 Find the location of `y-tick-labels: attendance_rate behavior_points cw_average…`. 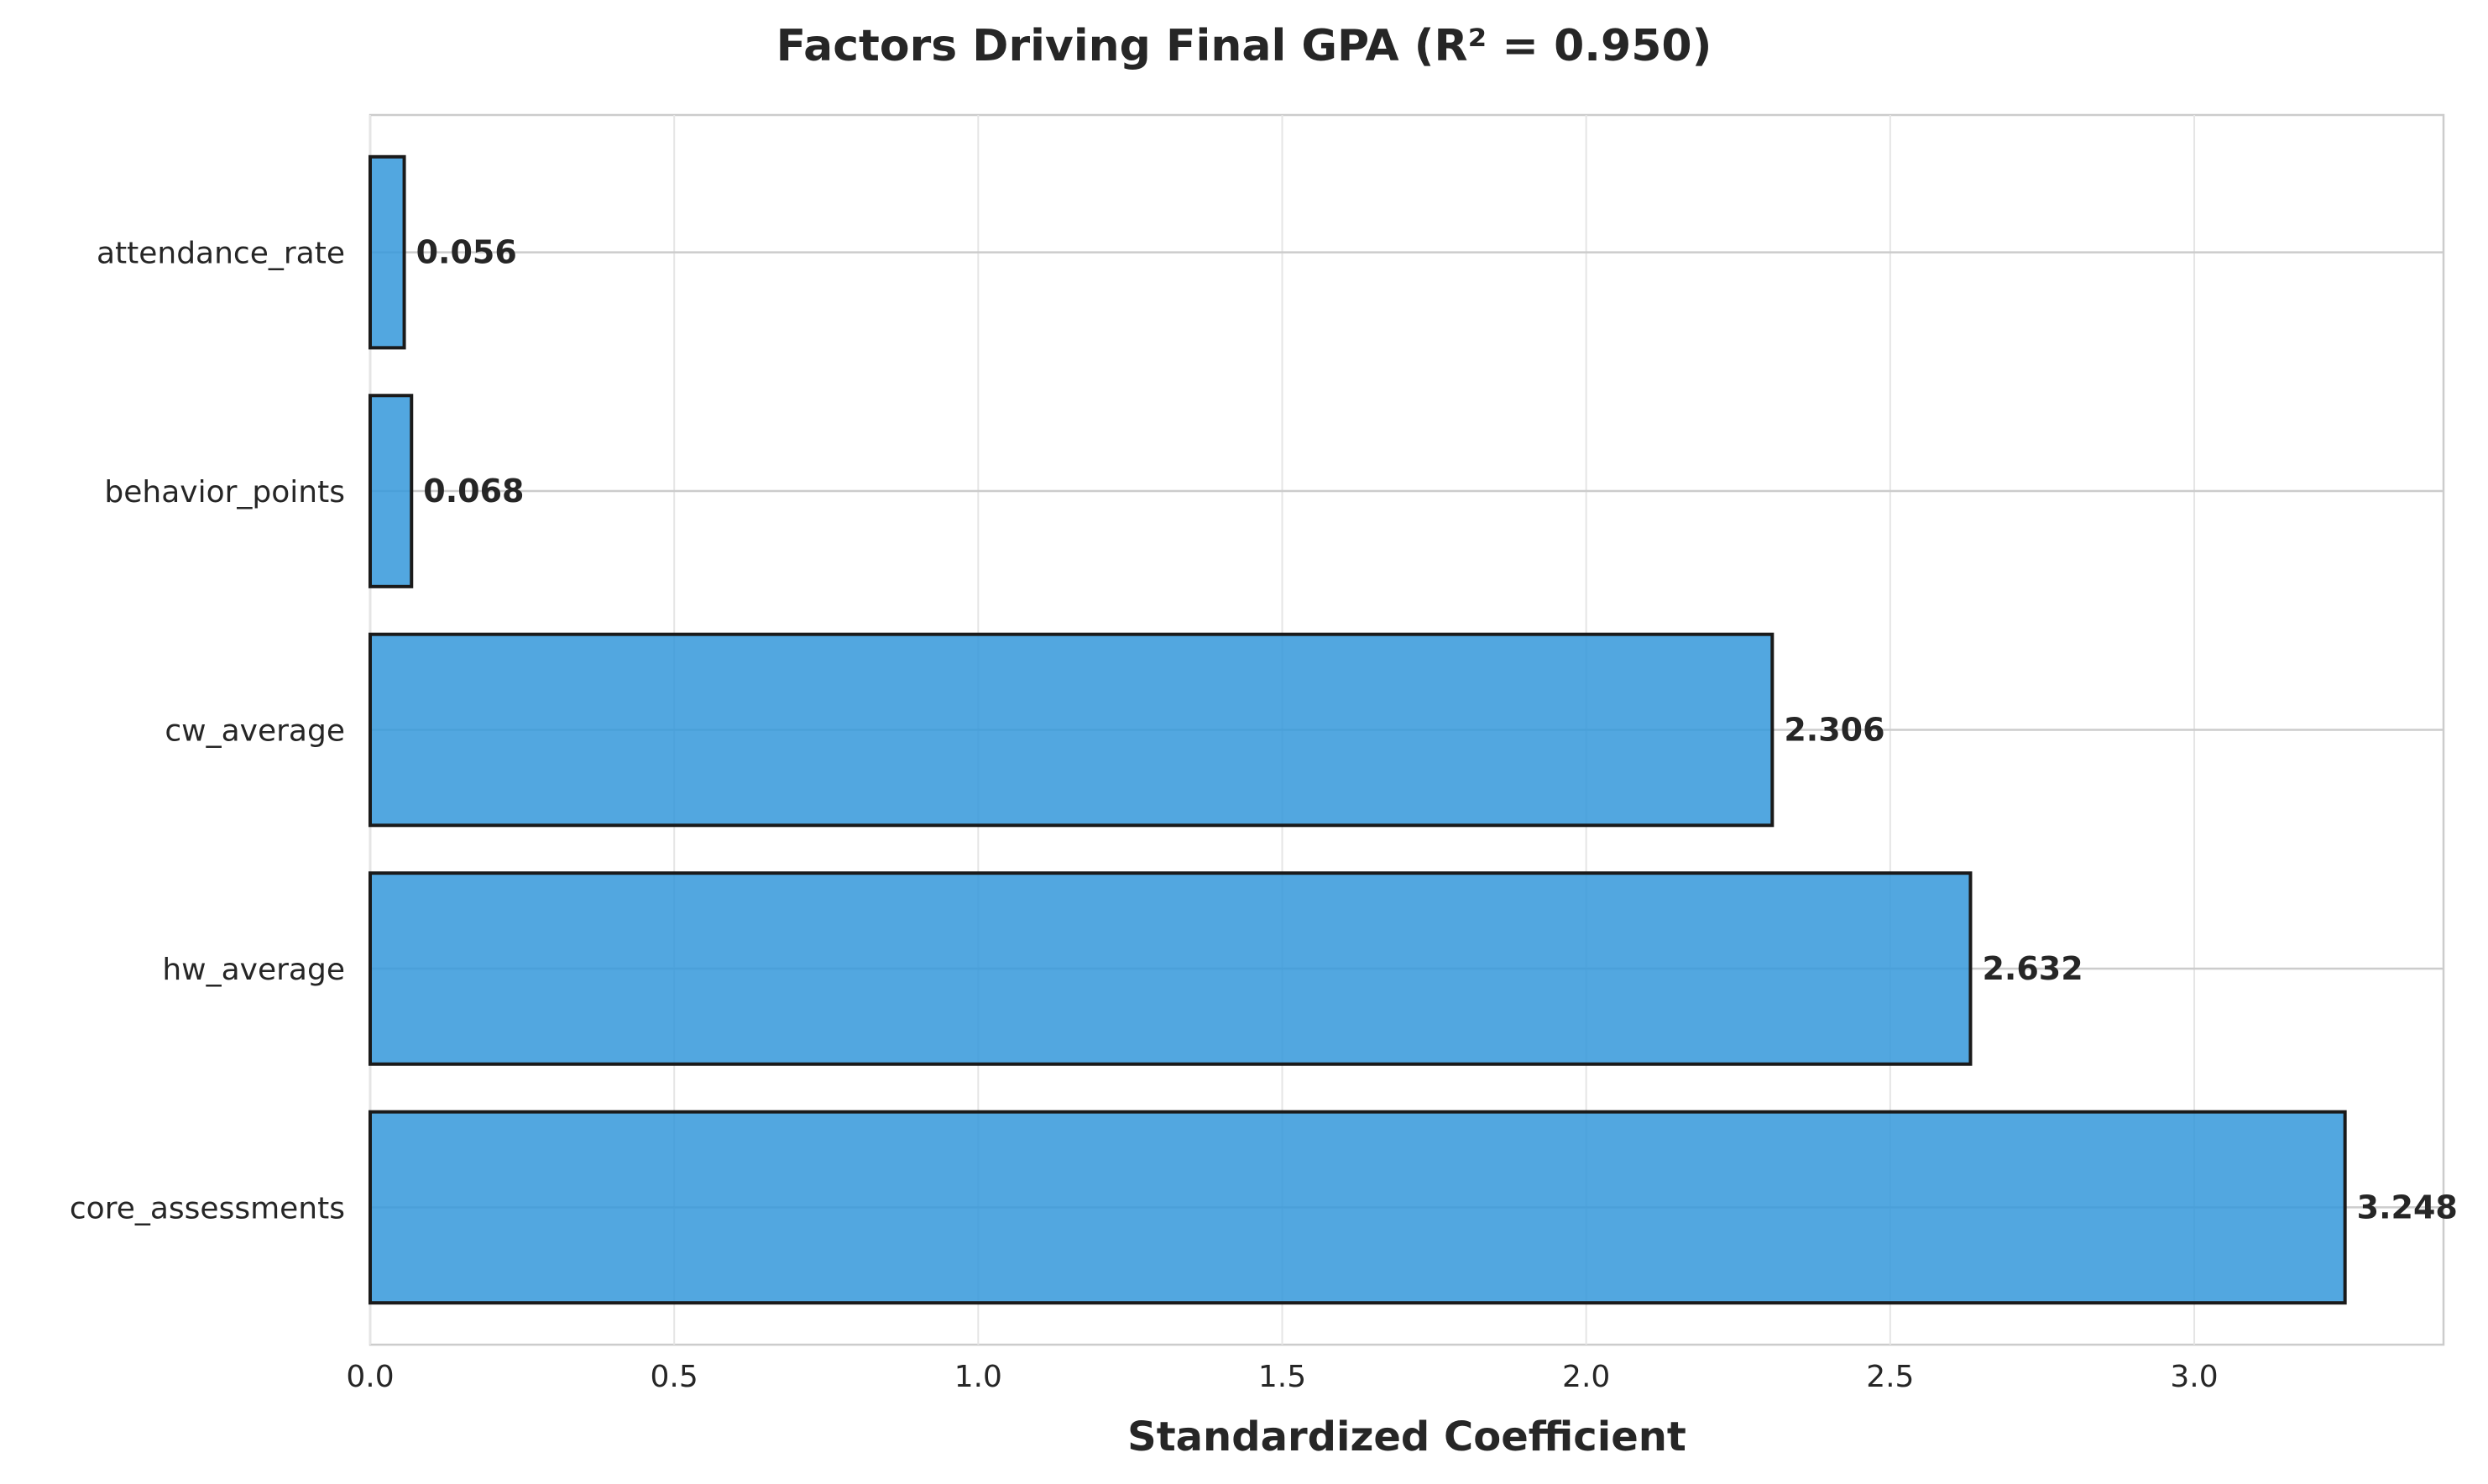

y-tick-labels: attendance_rate behavior_points cw_average… is located at coordinates (207, 731).